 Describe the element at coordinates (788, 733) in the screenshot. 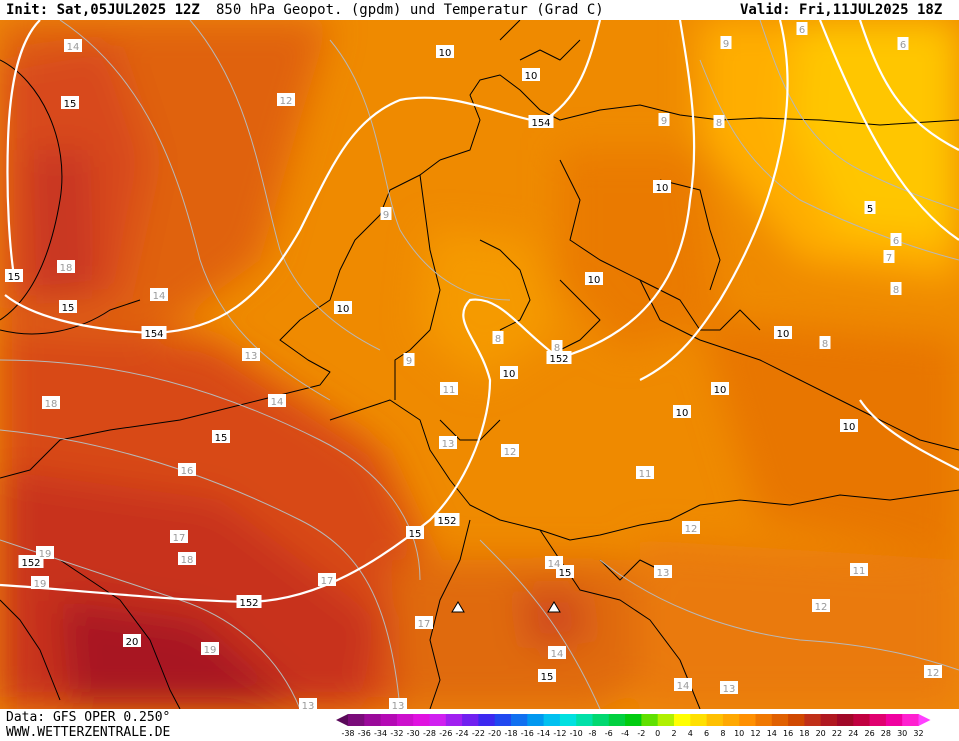

I see `colorbar-tick-label: 16` at that location.